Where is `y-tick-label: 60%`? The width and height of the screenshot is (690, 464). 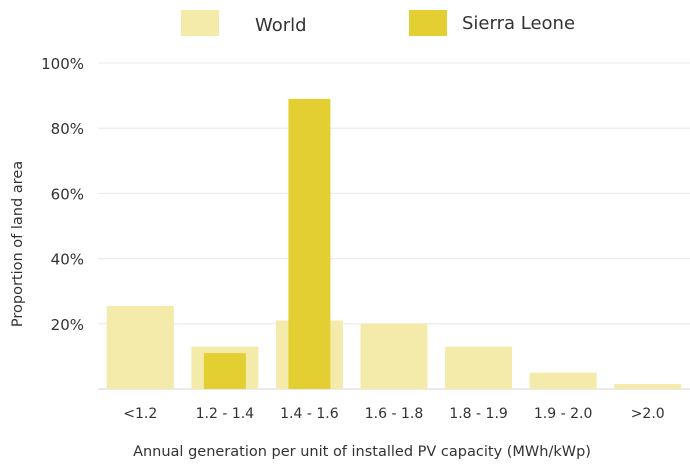 y-tick-label: 60% is located at coordinates (67, 194).